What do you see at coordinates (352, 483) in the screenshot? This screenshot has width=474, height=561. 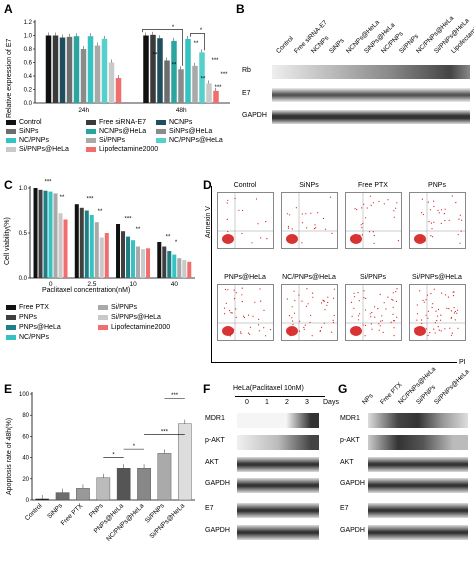 I see `blot-g-row-label: GAPDH` at bounding box center [352, 483].